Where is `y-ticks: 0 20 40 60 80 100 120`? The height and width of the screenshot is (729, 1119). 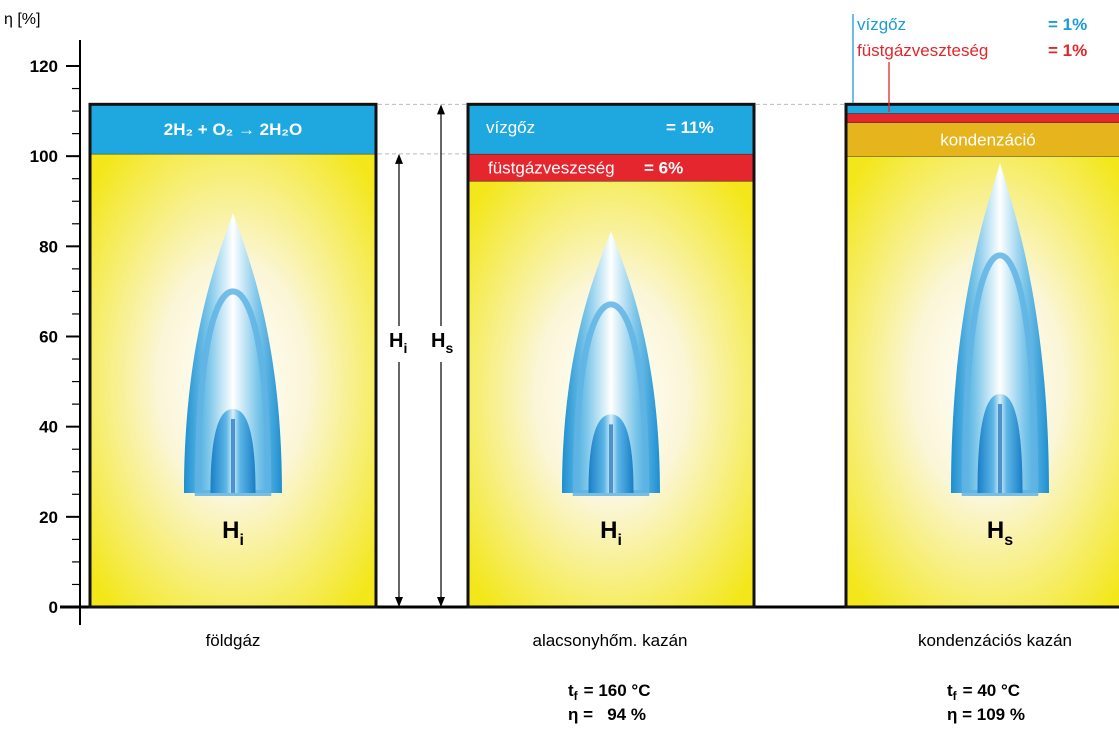
y-ticks: 0 20 40 60 80 100 120 is located at coordinates (55, 337).